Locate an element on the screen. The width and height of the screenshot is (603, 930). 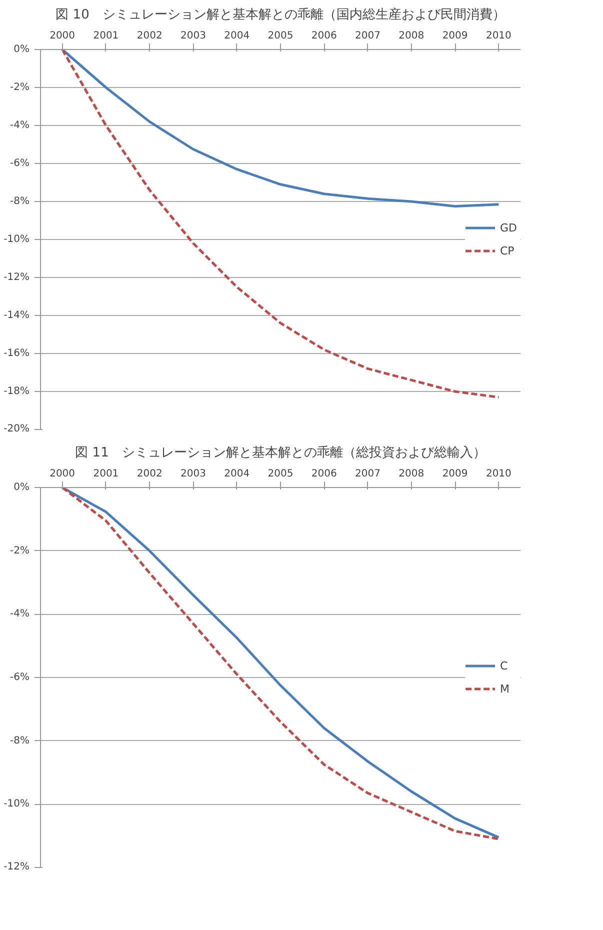
y-tick-label: -18% is located at coordinates (17, 391).